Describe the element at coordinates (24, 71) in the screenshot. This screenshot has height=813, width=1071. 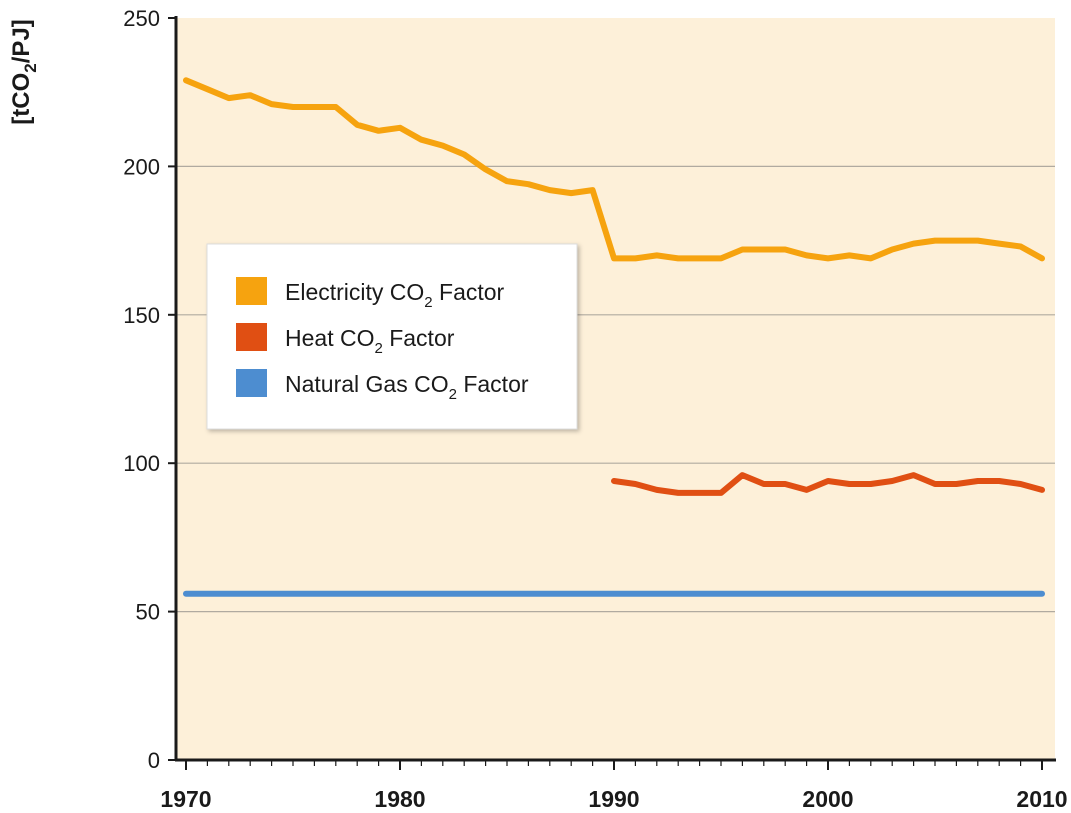
I see `y-axis-label: [tCO2/PJ]` at that location.